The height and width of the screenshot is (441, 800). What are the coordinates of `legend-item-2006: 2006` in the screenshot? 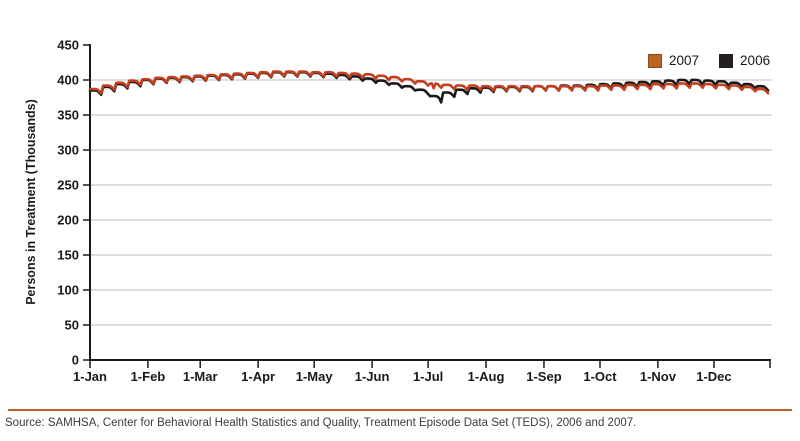 It's located at (744, 60).